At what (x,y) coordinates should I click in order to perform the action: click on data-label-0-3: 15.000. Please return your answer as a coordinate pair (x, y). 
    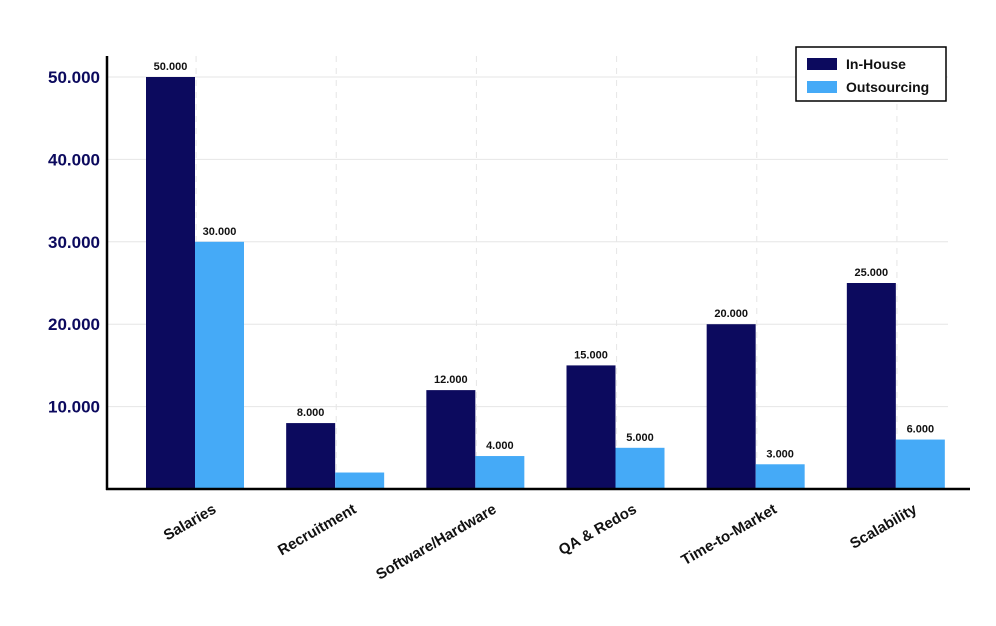
    Looking at the image, I should click on (591, 355).